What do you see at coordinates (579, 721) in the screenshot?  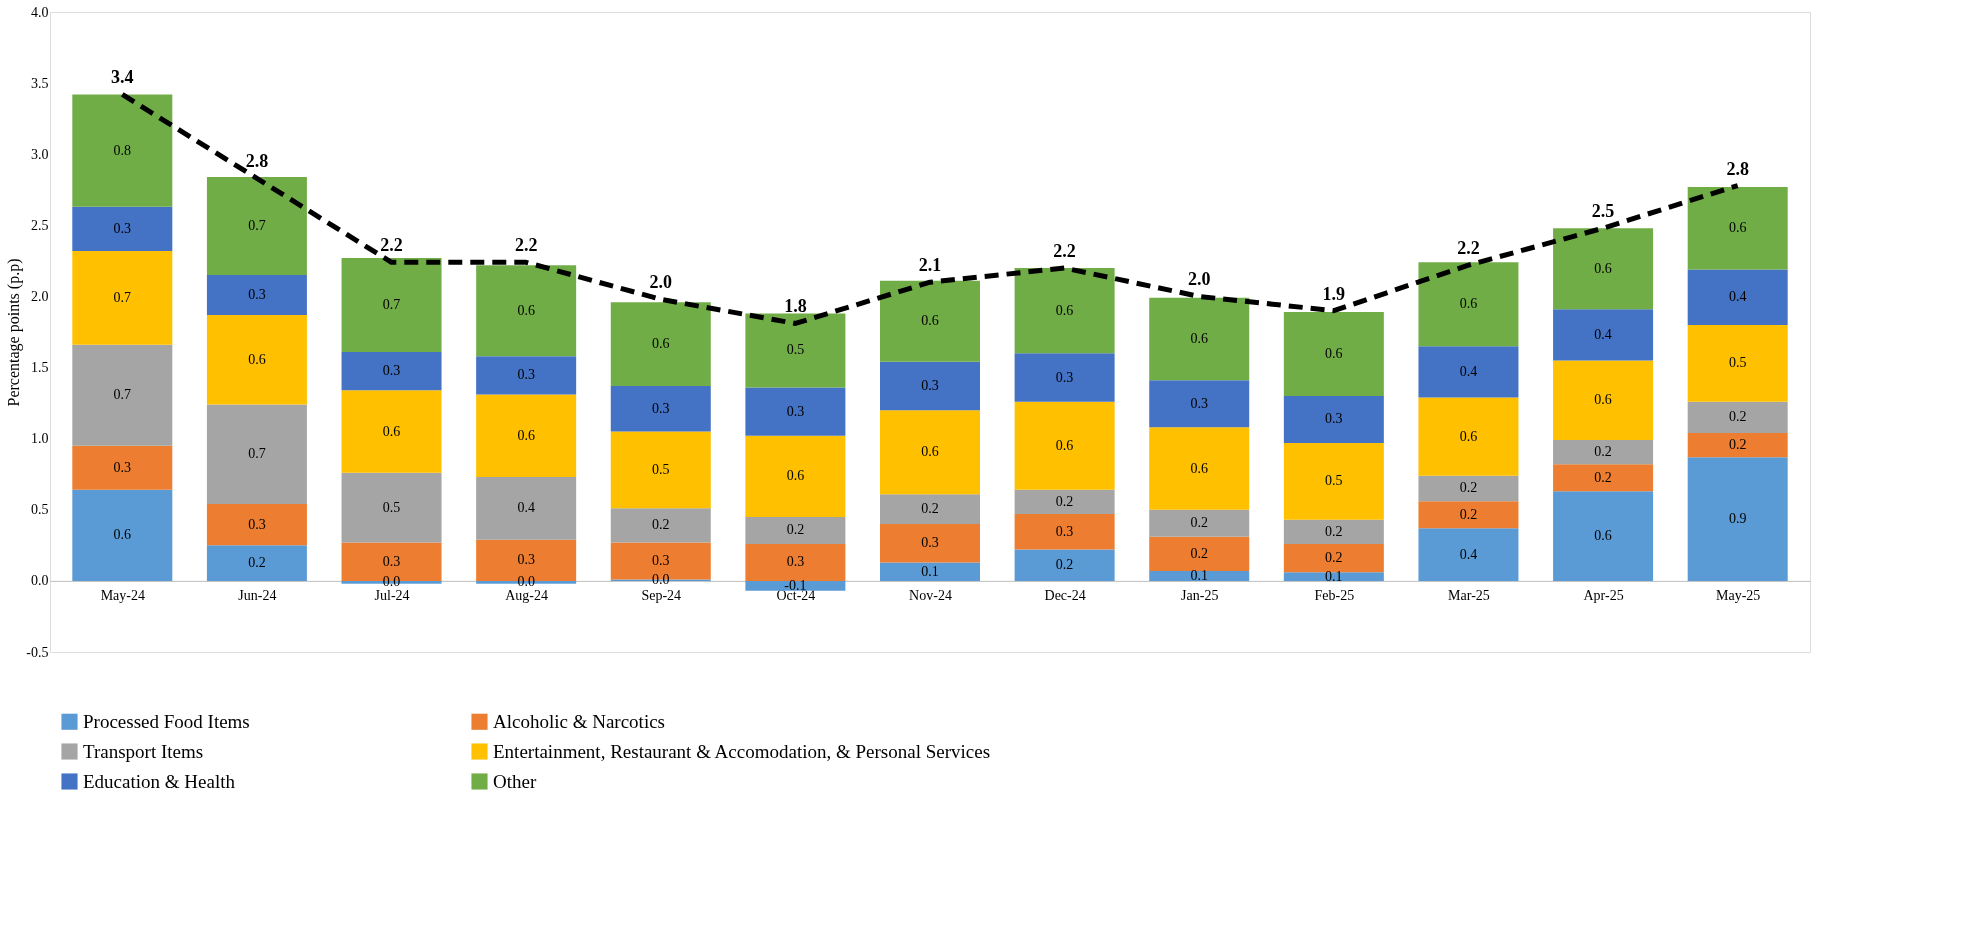 I see `legend-label: Alcoholic & Narcotics` at bounding box center [579, 721].